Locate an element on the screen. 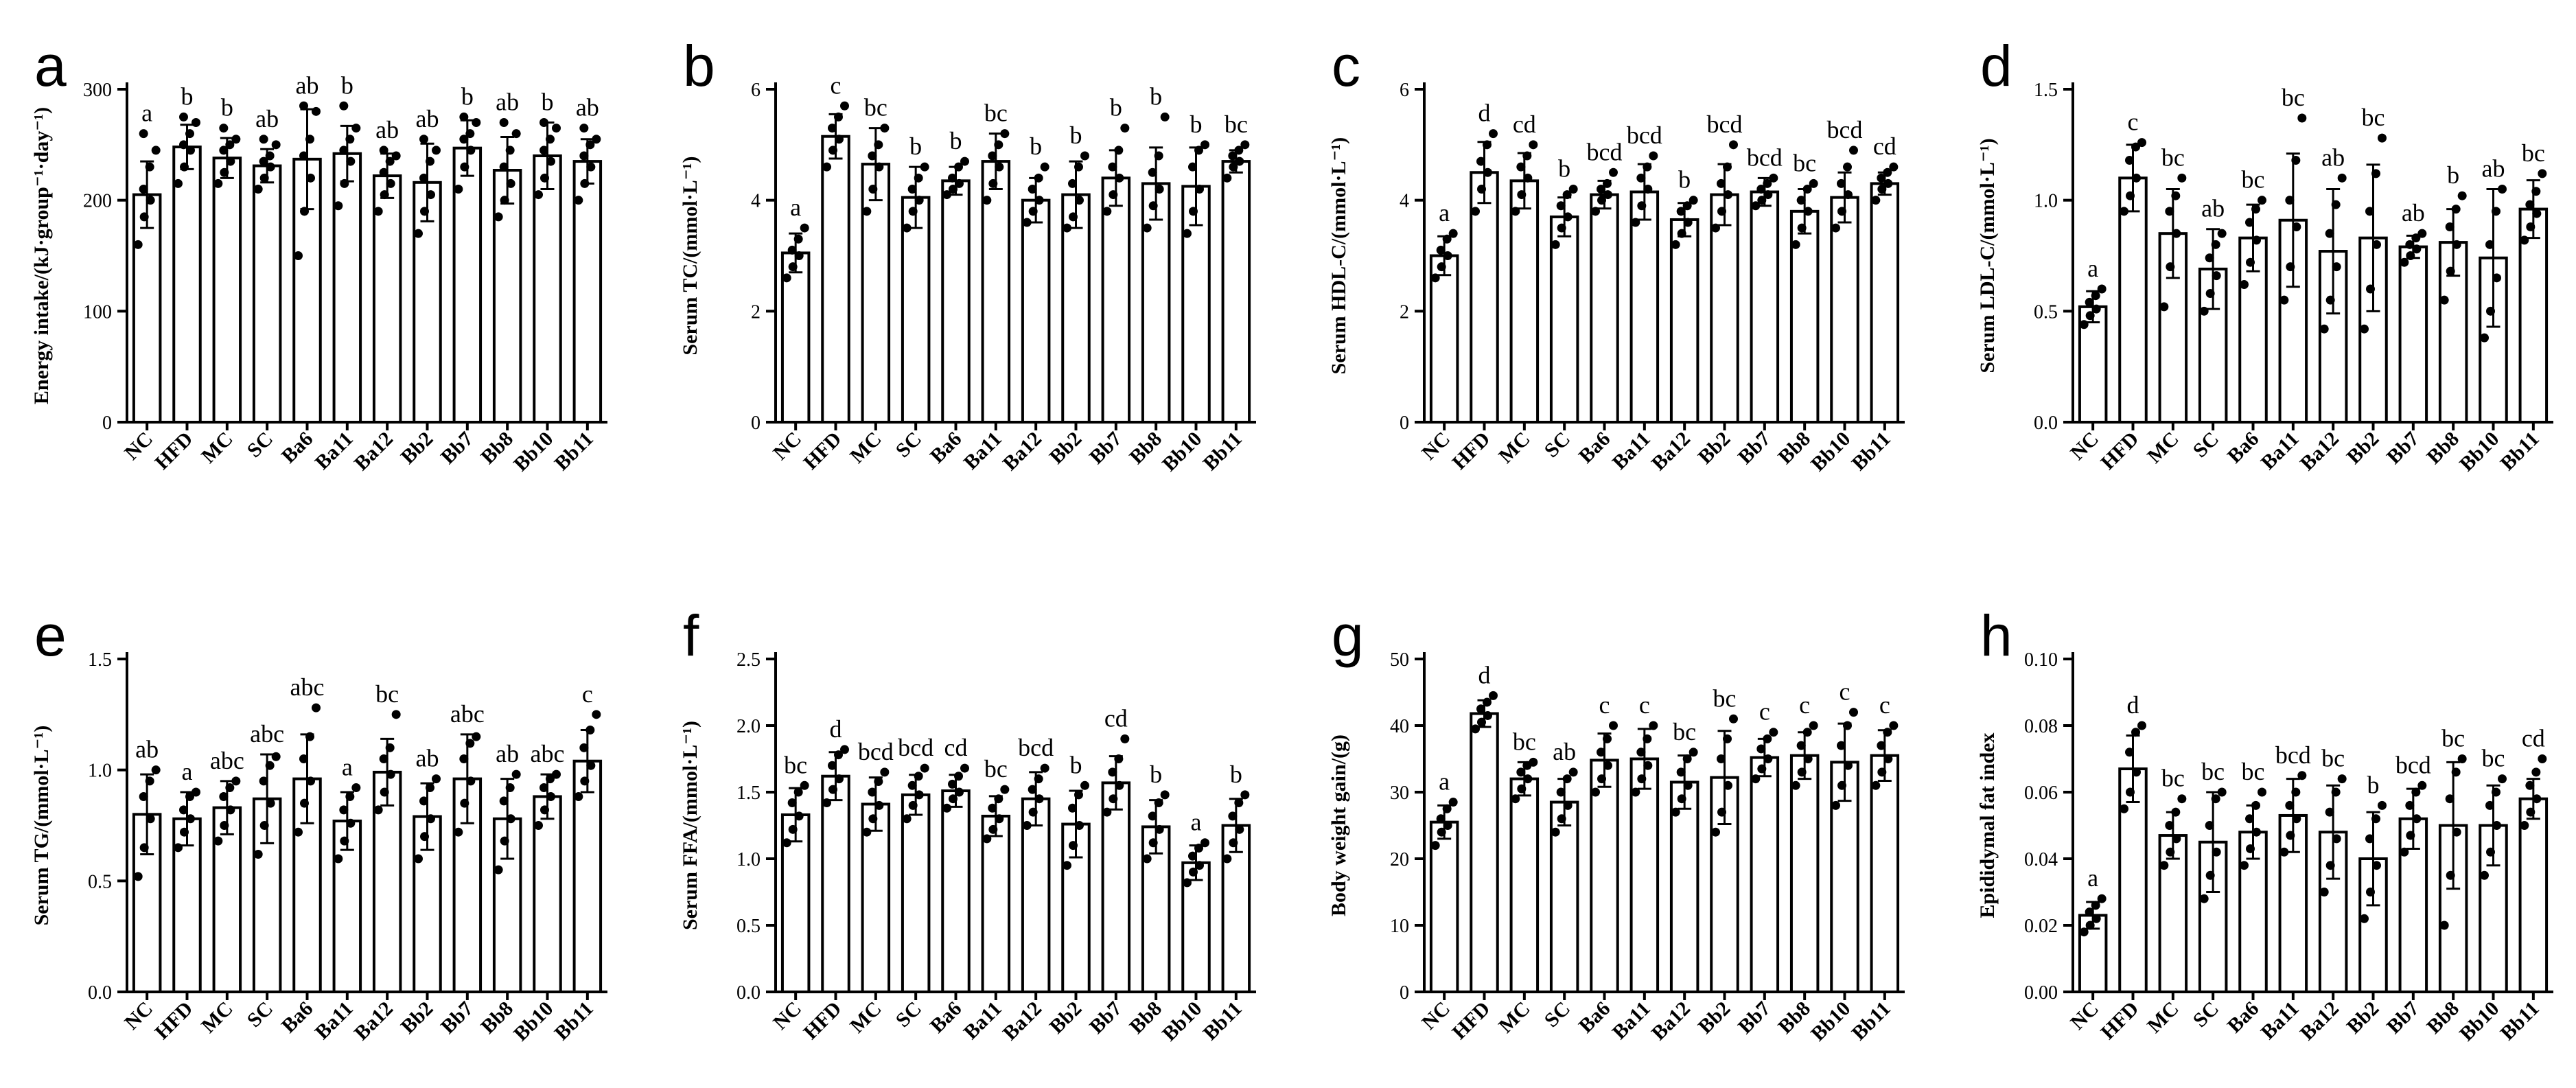  bar-Bb10 is located at coordinates (547, 289).